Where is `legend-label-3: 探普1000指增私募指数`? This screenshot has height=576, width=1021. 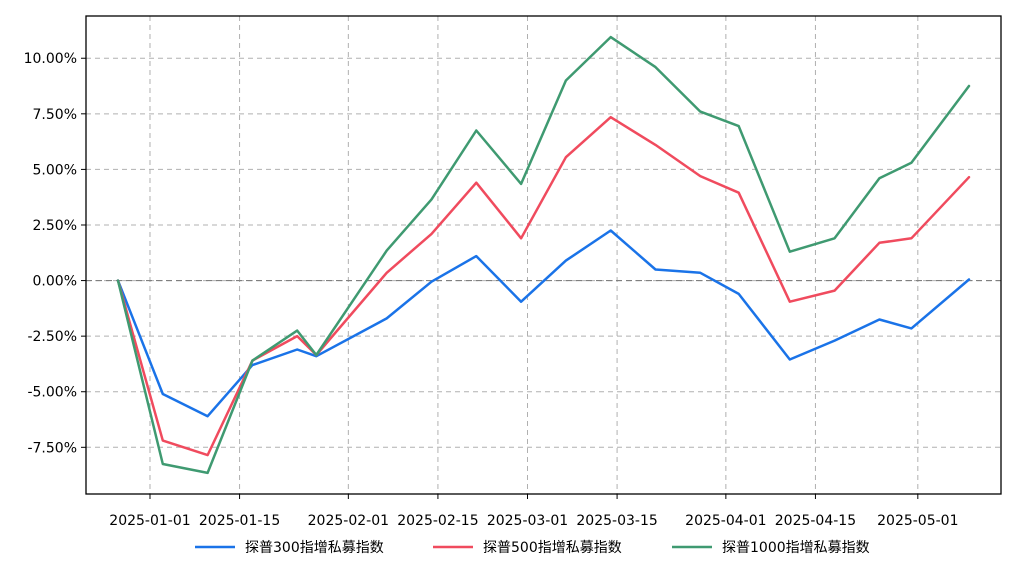 legend-label-3: 探普1000指增私募指数 is located at coordinates (796, 548).